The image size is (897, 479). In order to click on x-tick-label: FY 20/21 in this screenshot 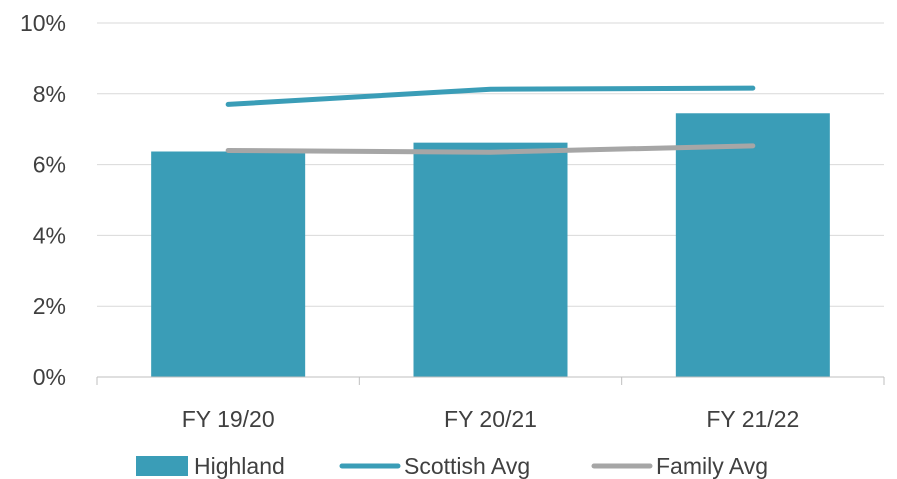, I will do `click(490, 419)`.